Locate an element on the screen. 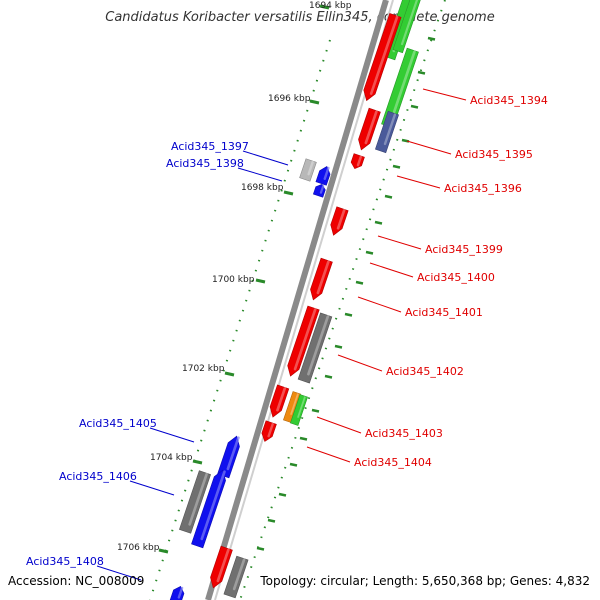 This screenshot has height=600, width=600. gene-label-right: Acid345_1404 is located at coordinates (393, 462).